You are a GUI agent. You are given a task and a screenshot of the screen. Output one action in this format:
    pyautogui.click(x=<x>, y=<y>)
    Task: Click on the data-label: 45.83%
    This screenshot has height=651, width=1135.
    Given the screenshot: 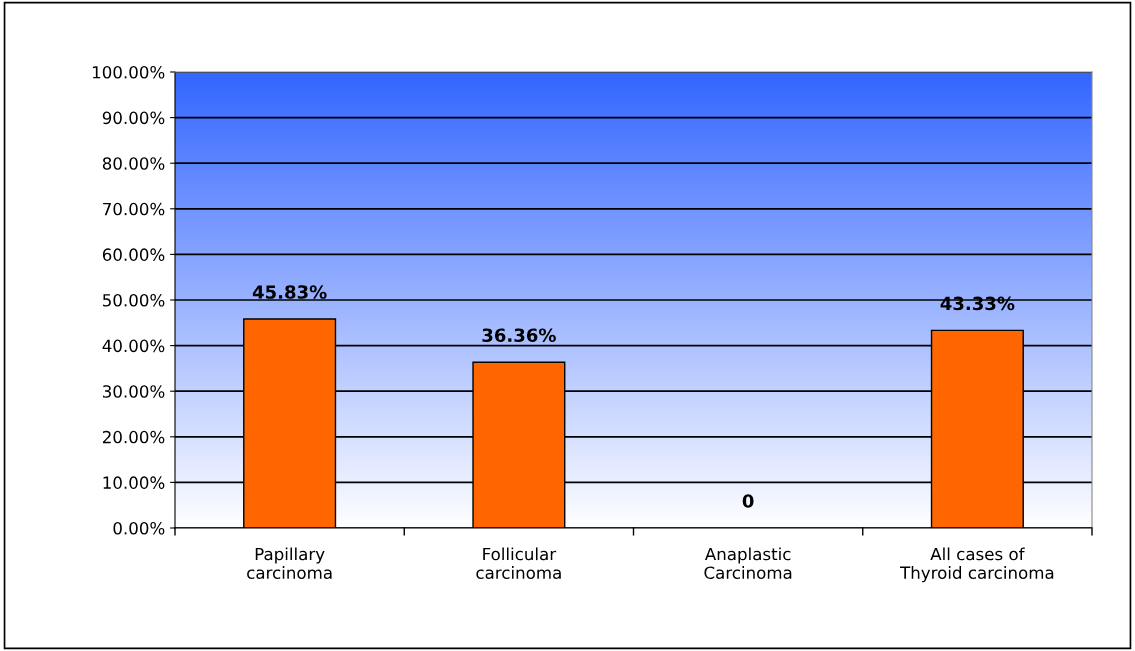 What is the action you would take?
    pyautogui.click(x=289, y=292)
    